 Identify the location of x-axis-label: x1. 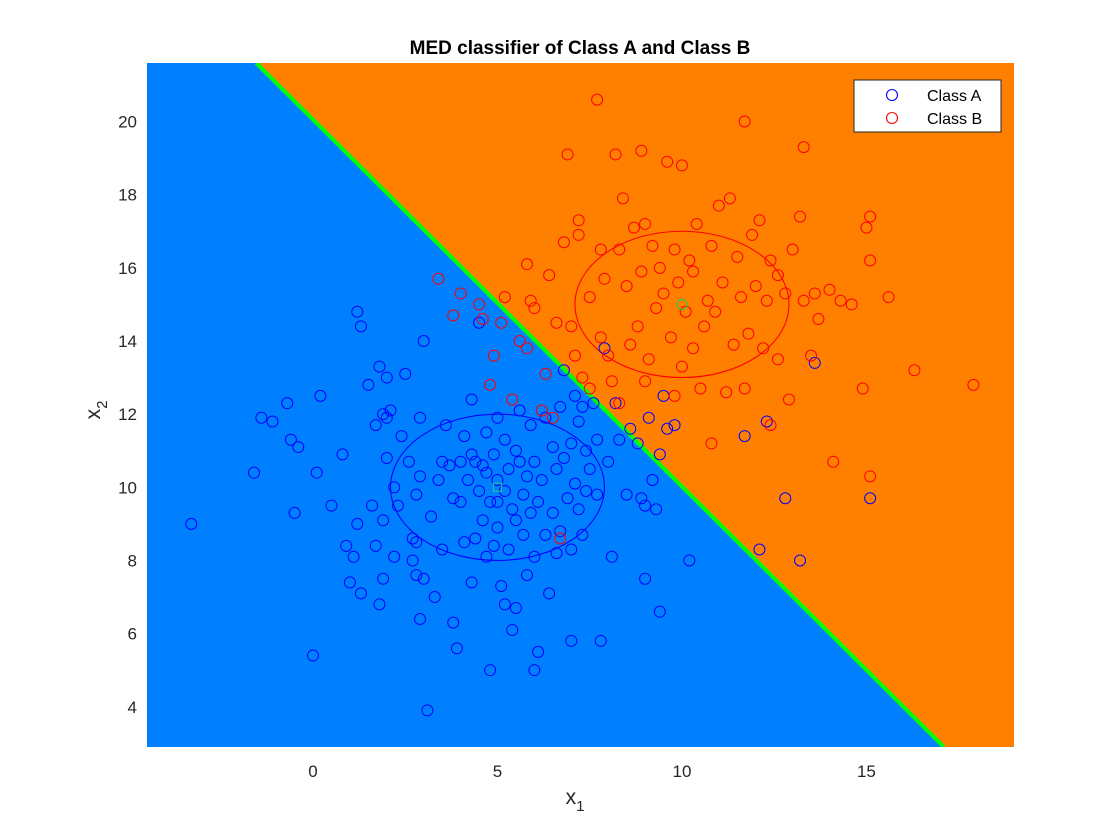
(575, 800).